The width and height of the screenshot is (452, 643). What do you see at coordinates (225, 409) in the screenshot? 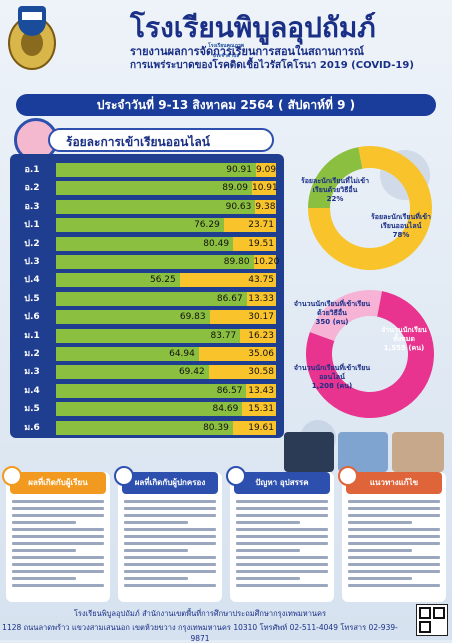
I see `value-label-online: 84.69` at bounding box center [225, 409].